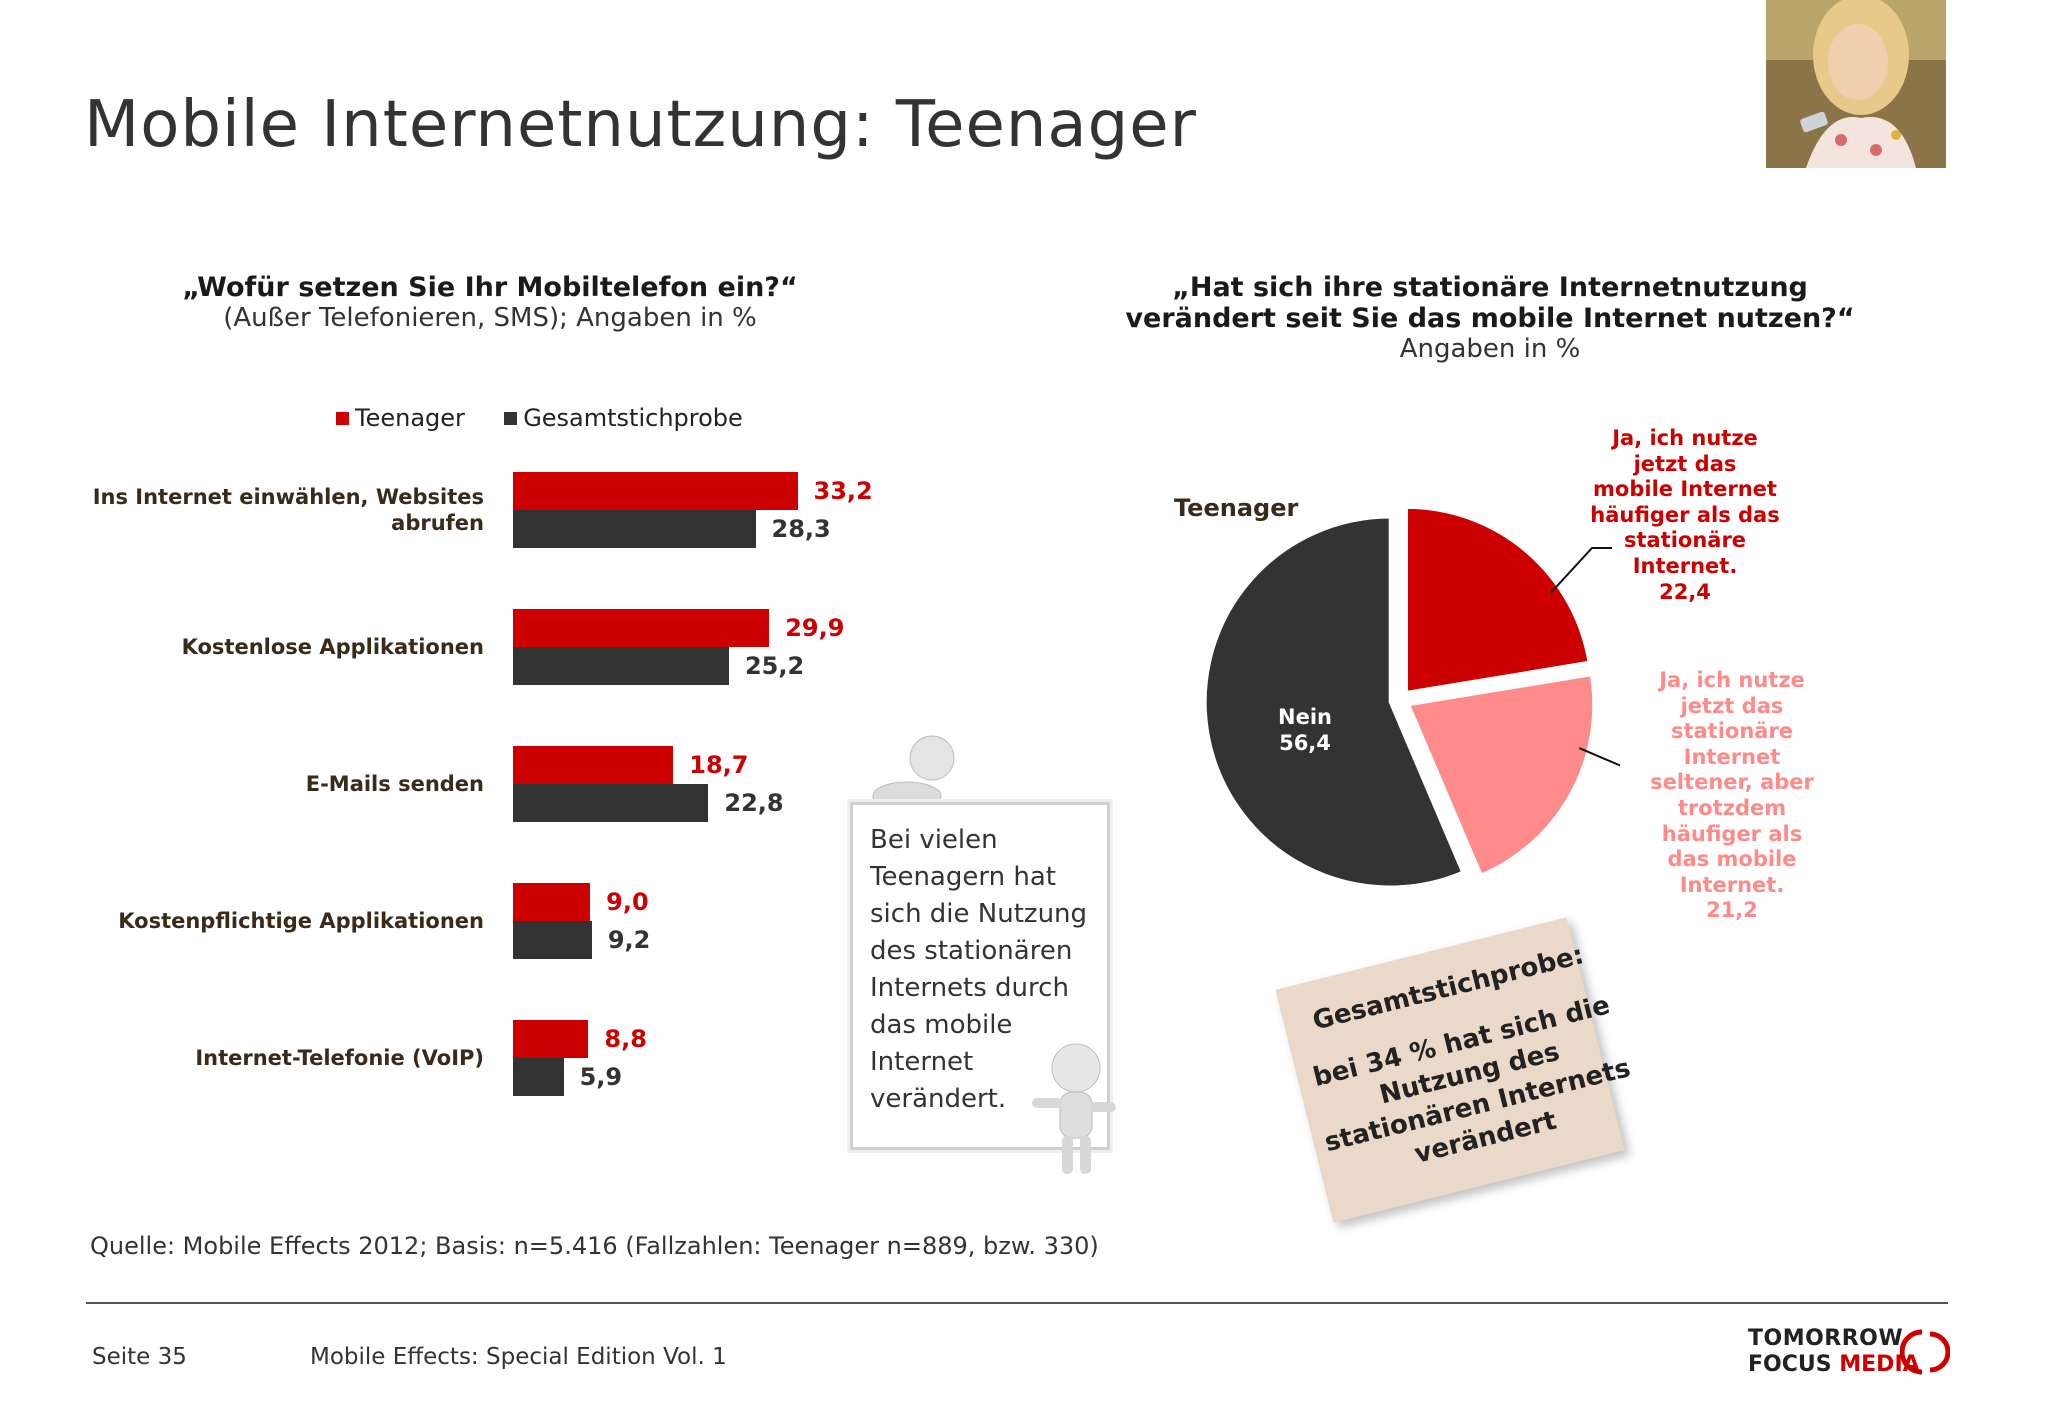 Image resolution: width=2048 pixels, height=1418 pixels. I want to click on value-label-gesamt: 9,2, so click(629, 940).